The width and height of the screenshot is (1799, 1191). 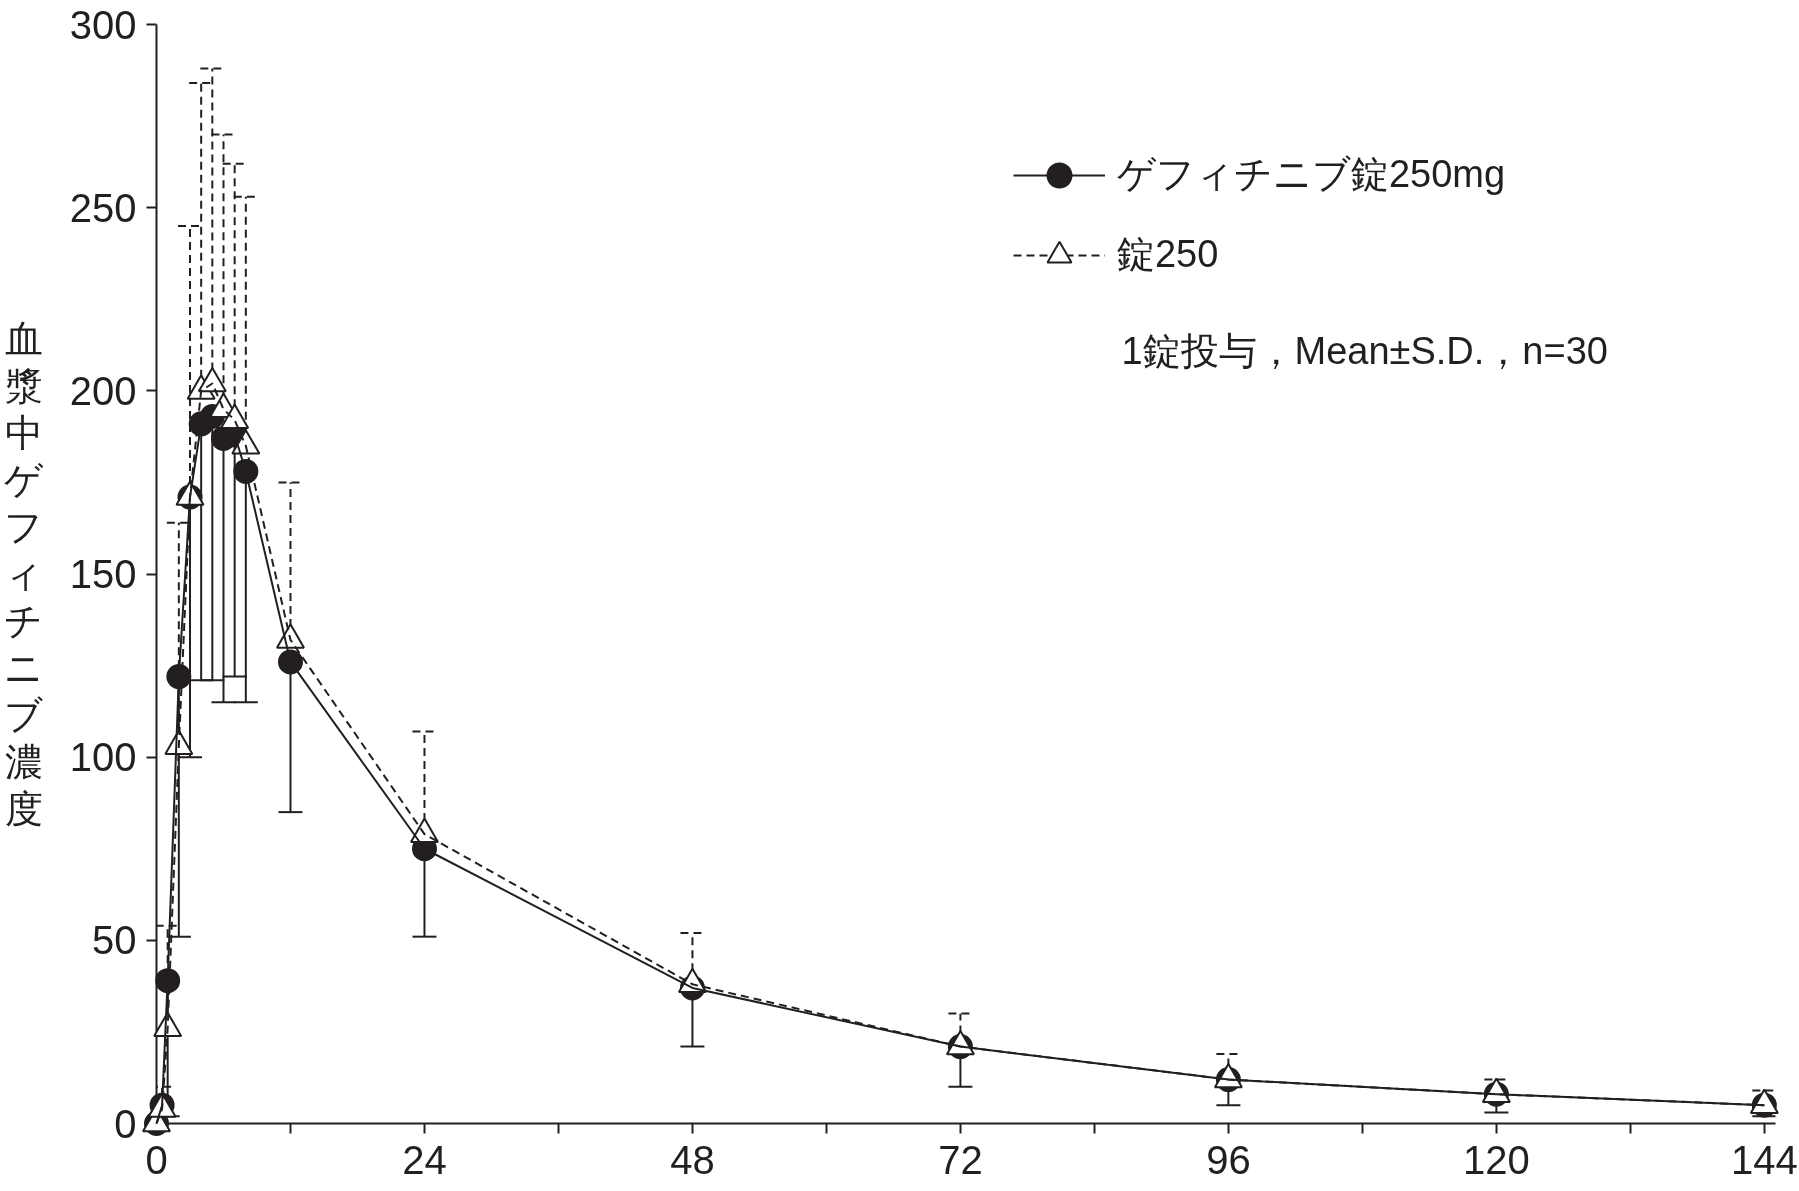 What do you see at coordinates (1364, 350) in the screenshot?
I see `annotation: 1錠投与，Mean±S.D.，n=30` at bounding box center [1364, 350].